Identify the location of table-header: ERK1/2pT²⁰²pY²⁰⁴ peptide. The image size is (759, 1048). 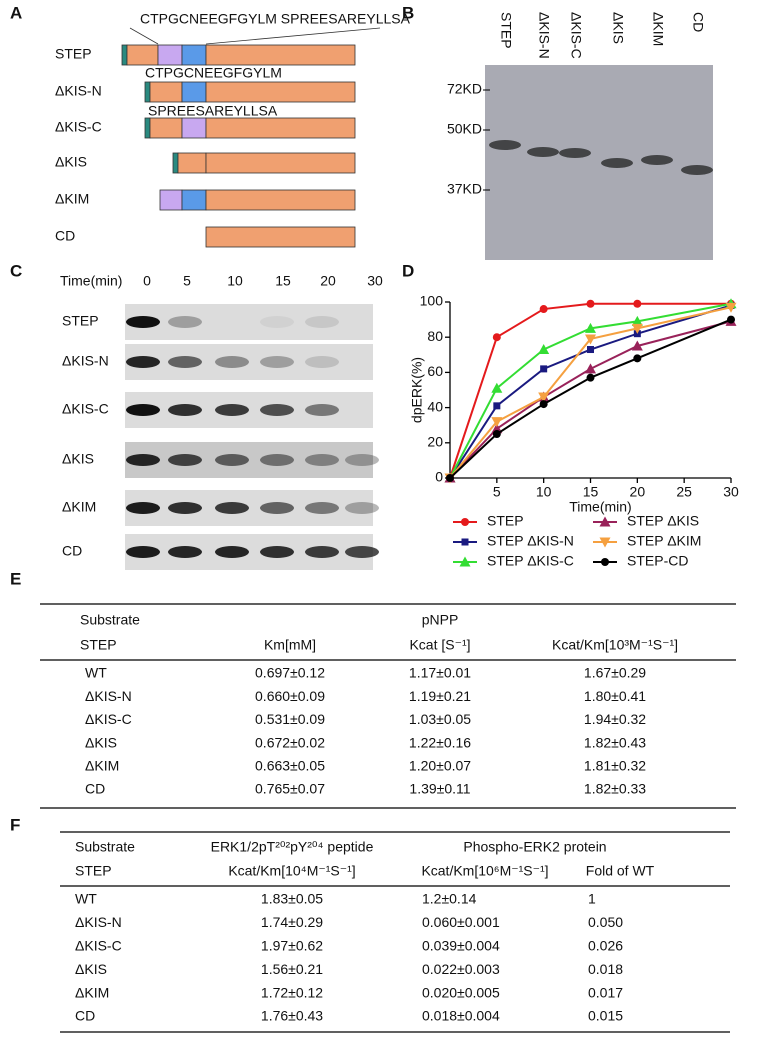
(292, 847).